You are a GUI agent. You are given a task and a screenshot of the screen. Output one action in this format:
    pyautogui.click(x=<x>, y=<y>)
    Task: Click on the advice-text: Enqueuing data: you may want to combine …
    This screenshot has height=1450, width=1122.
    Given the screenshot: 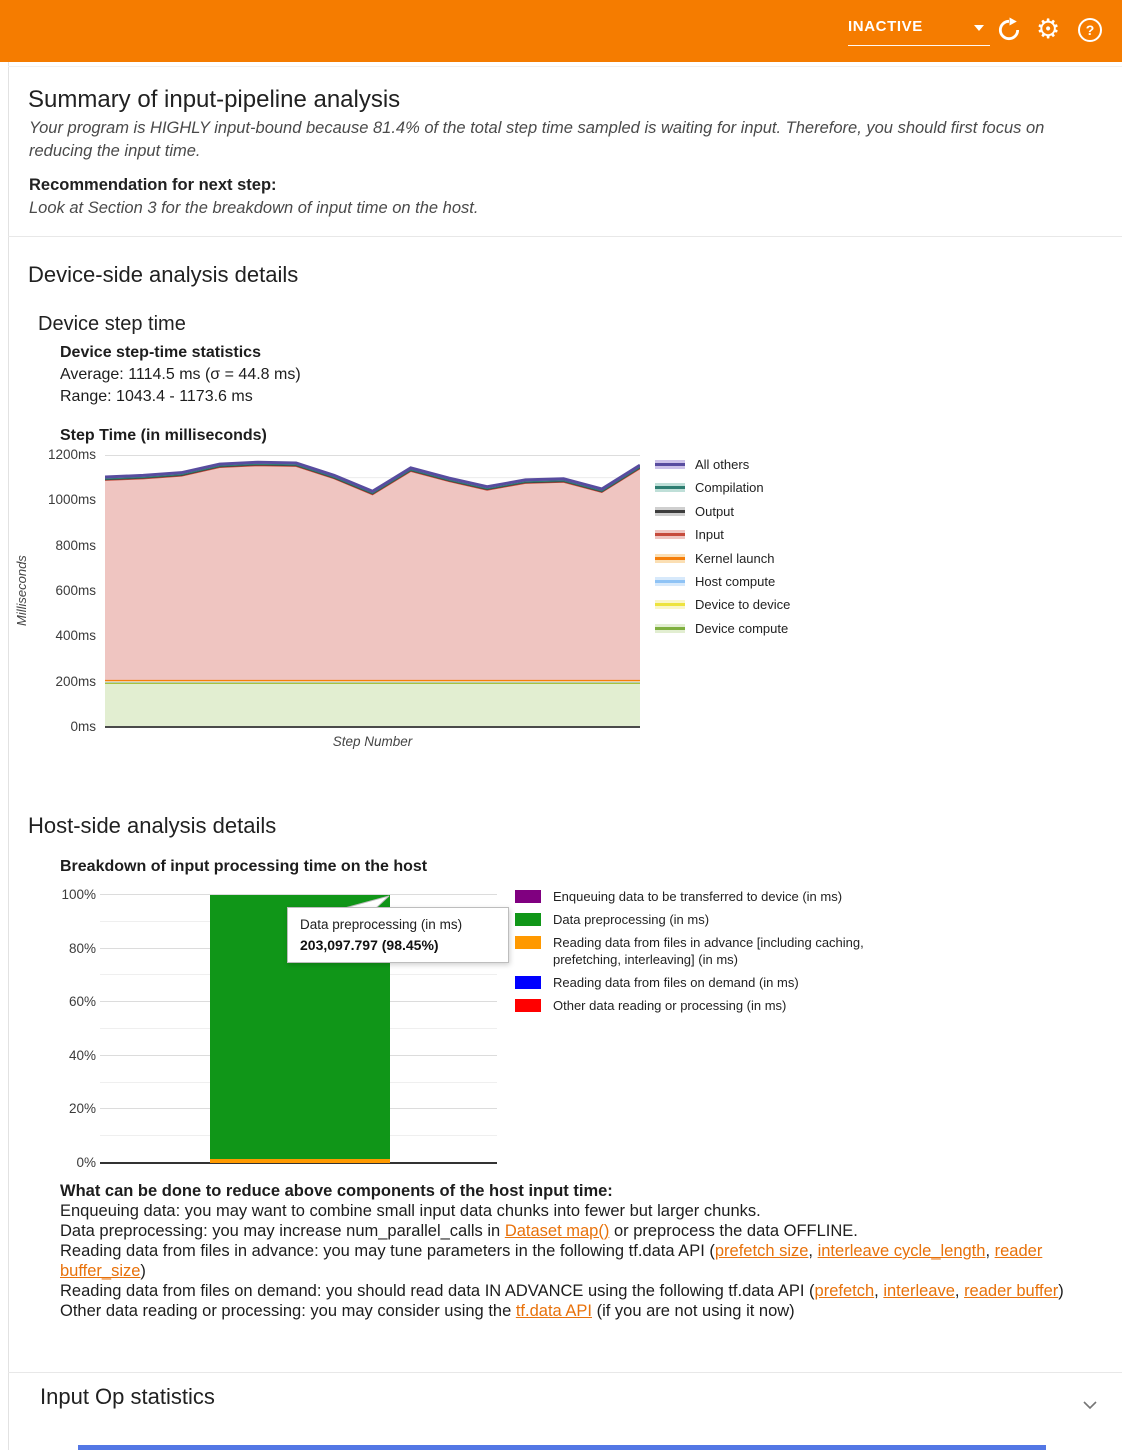 What is the action you would take?
    pyautogui.click(x=410, y=1211)
    